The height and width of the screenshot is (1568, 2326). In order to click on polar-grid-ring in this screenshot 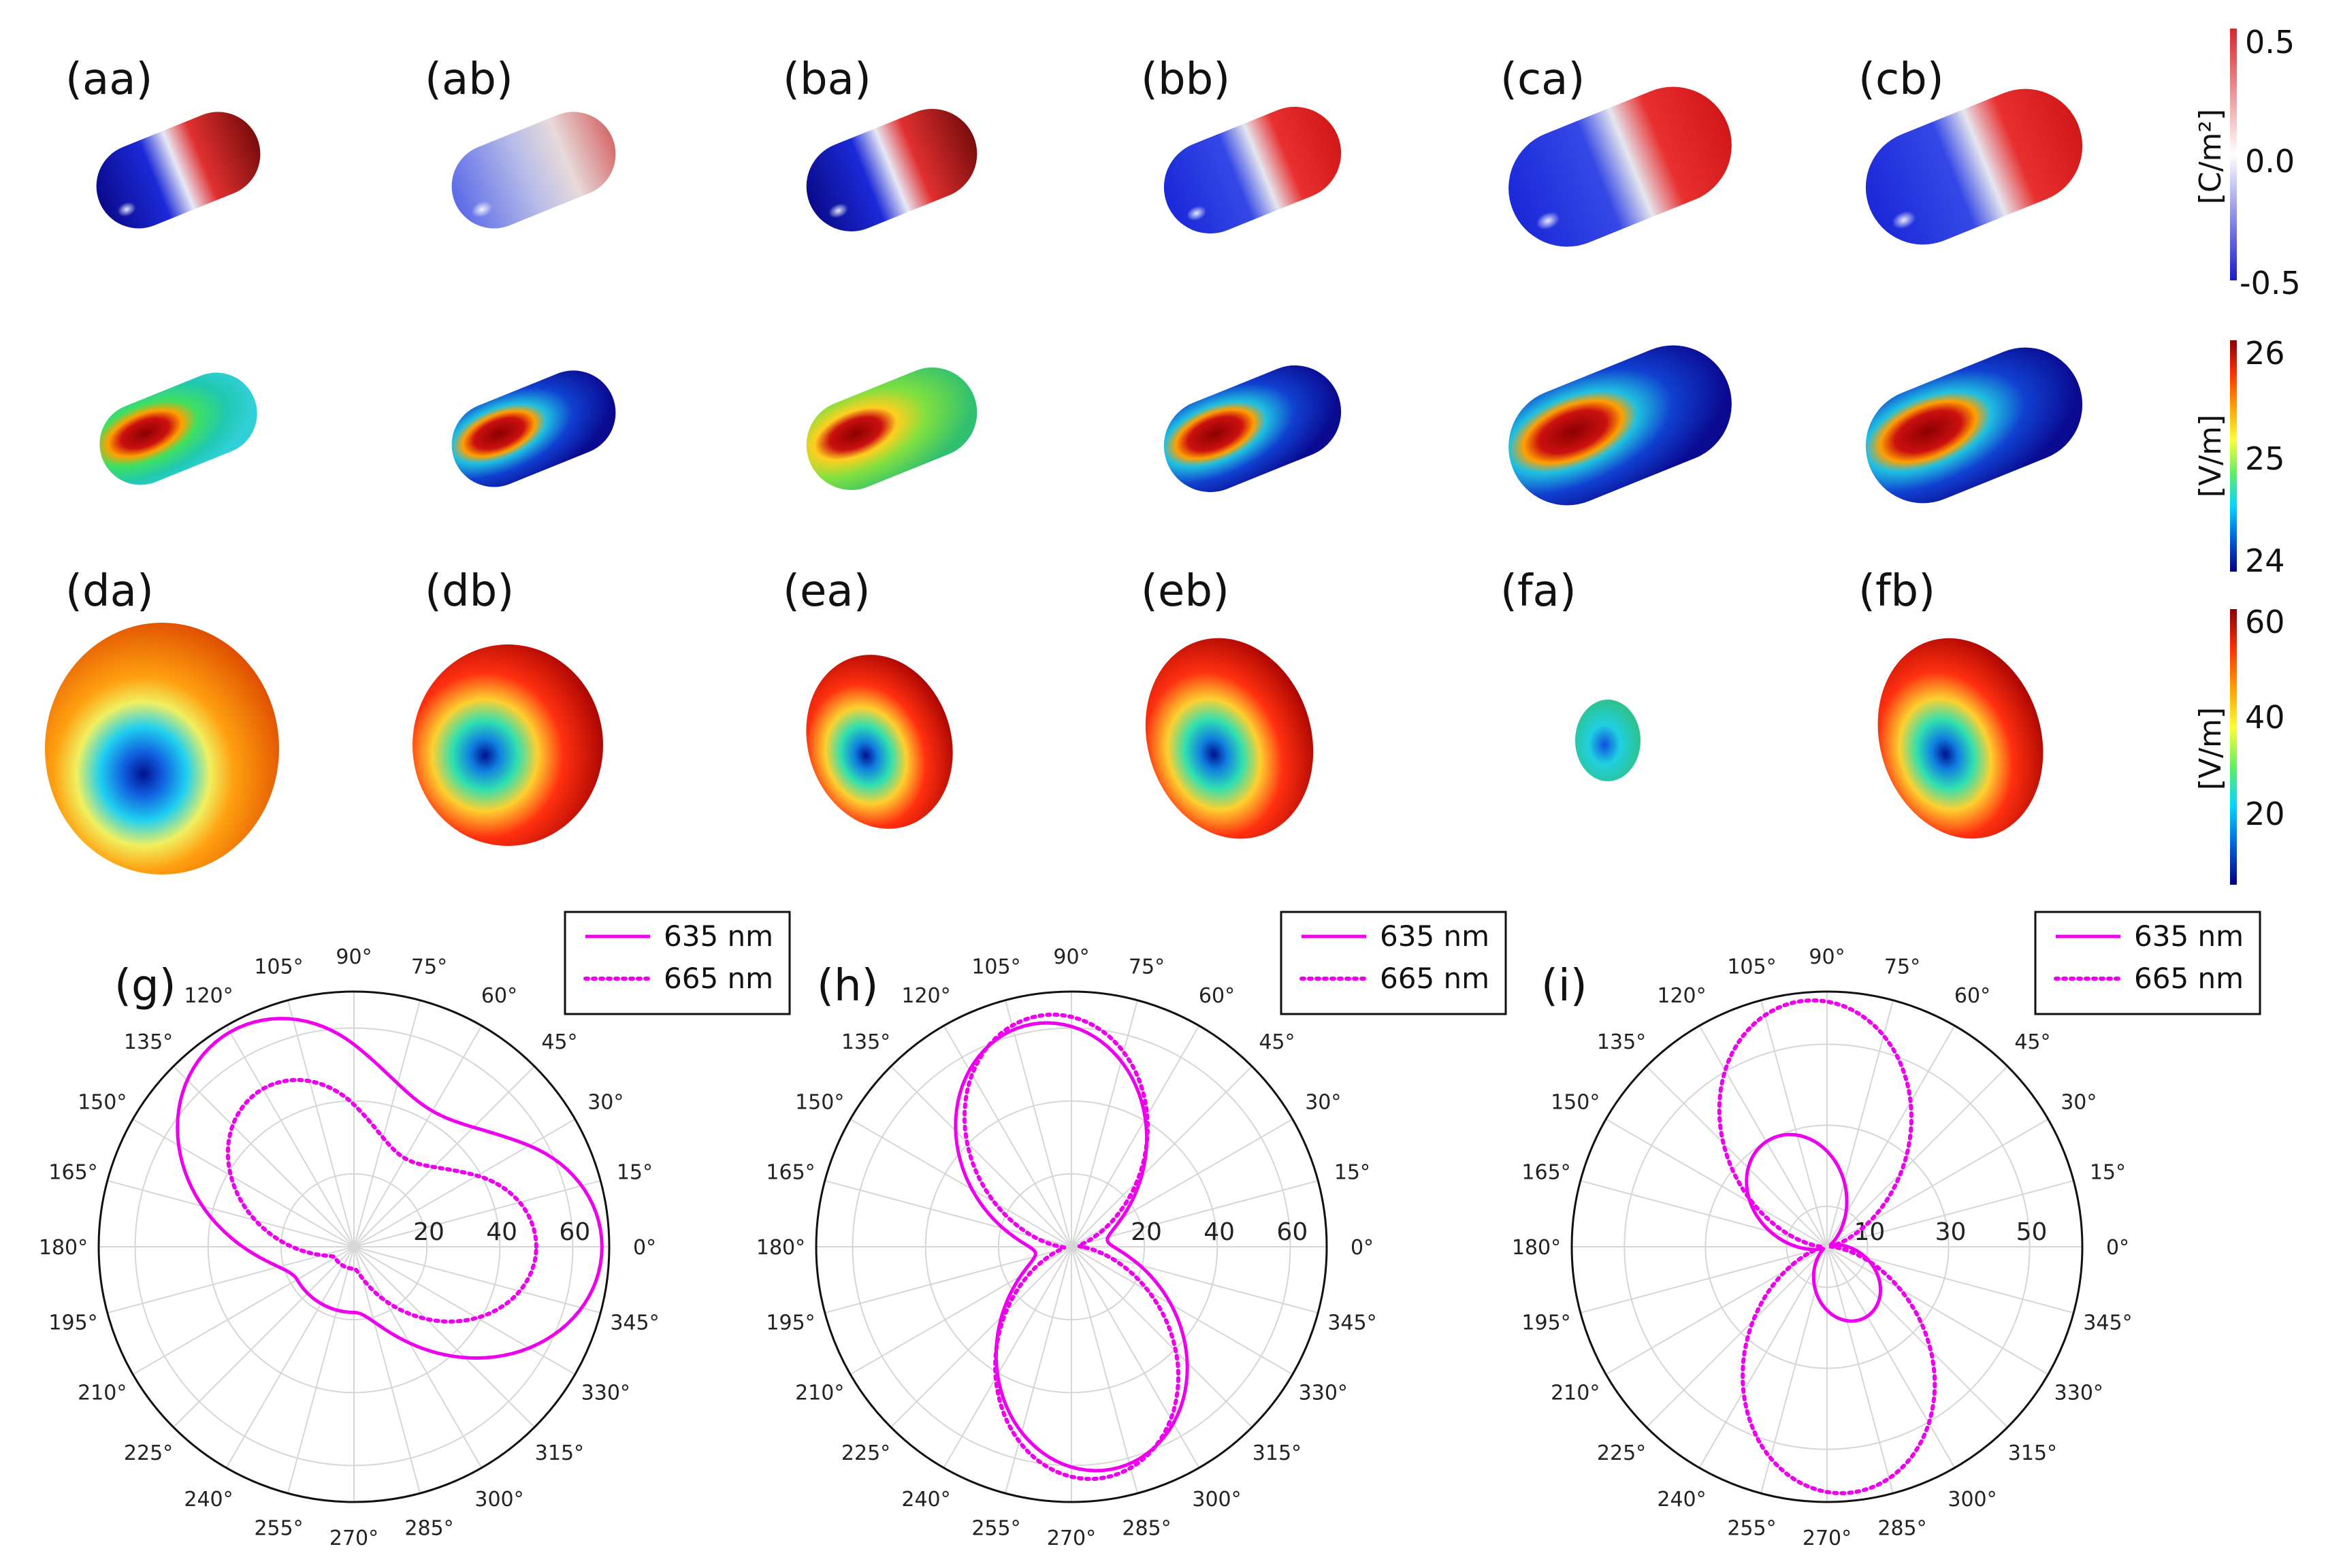, I will do `click(1827, 1246)`.